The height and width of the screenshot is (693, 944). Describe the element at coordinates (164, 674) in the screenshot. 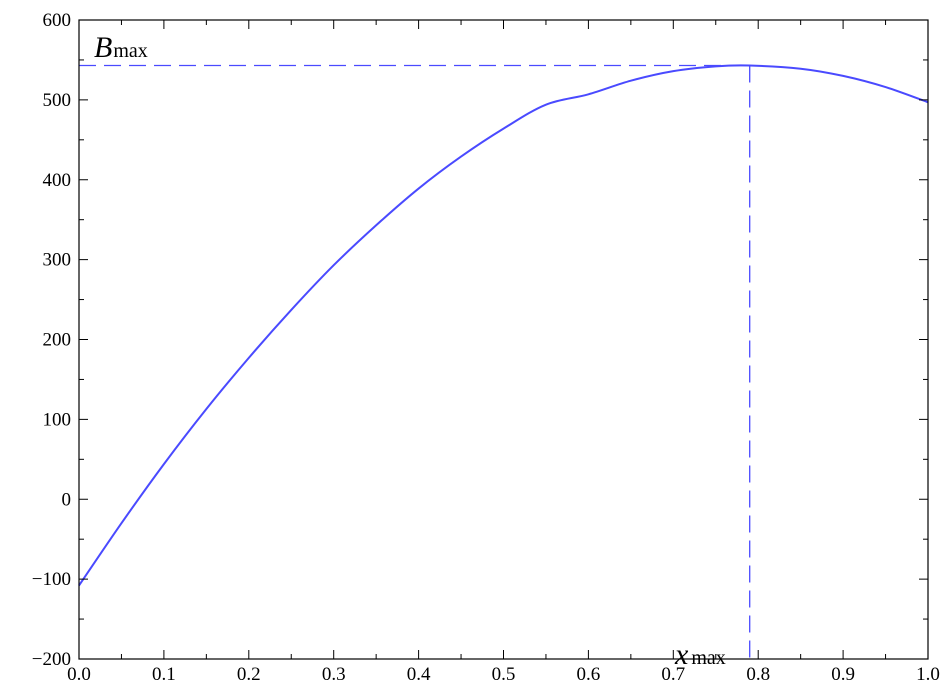

I see `x-tick-label: 0.1` at that location.